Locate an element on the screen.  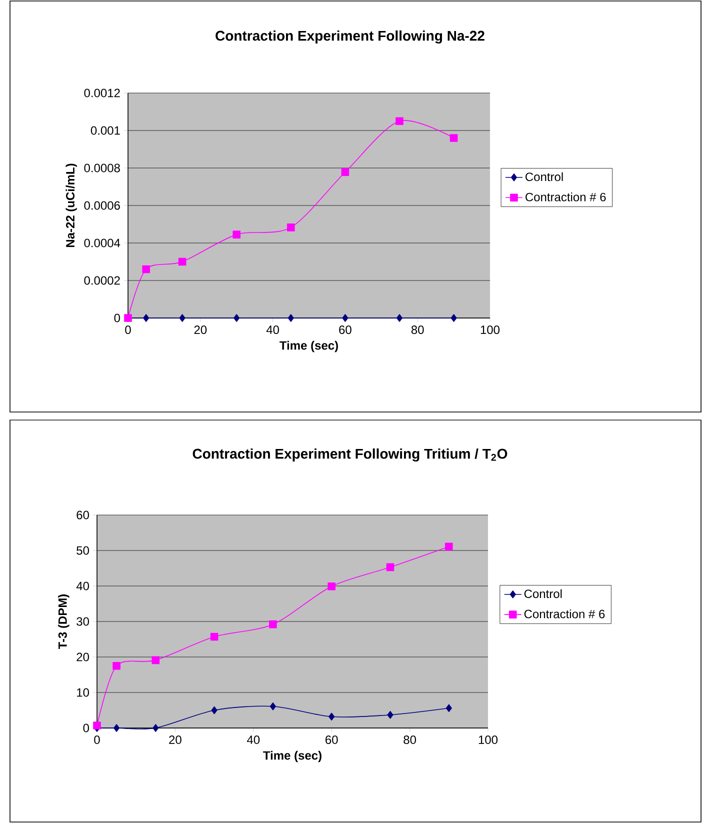
y-tick-label: 0.0006 is located at coordinates (102, 205).